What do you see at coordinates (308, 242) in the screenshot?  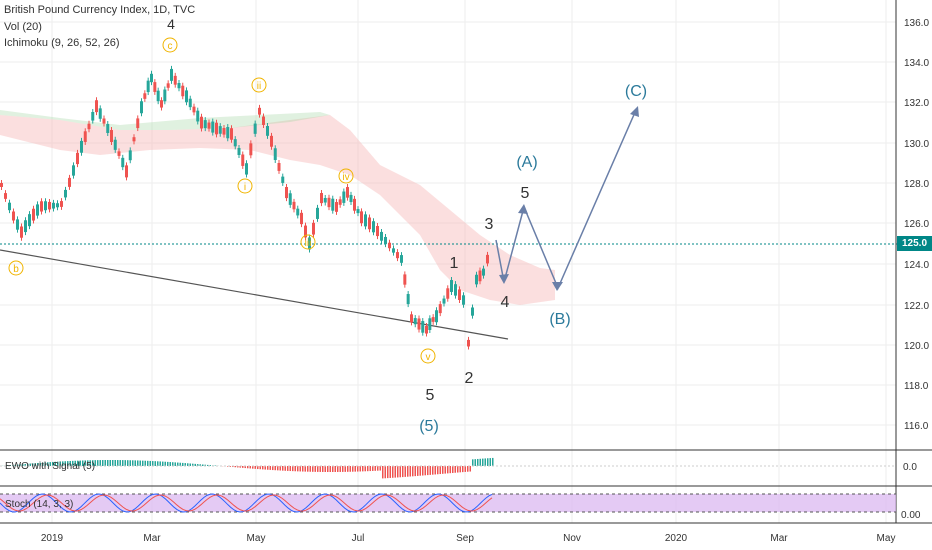 I see `wave-iii-marker: iii` at bounding box center [308, 242].